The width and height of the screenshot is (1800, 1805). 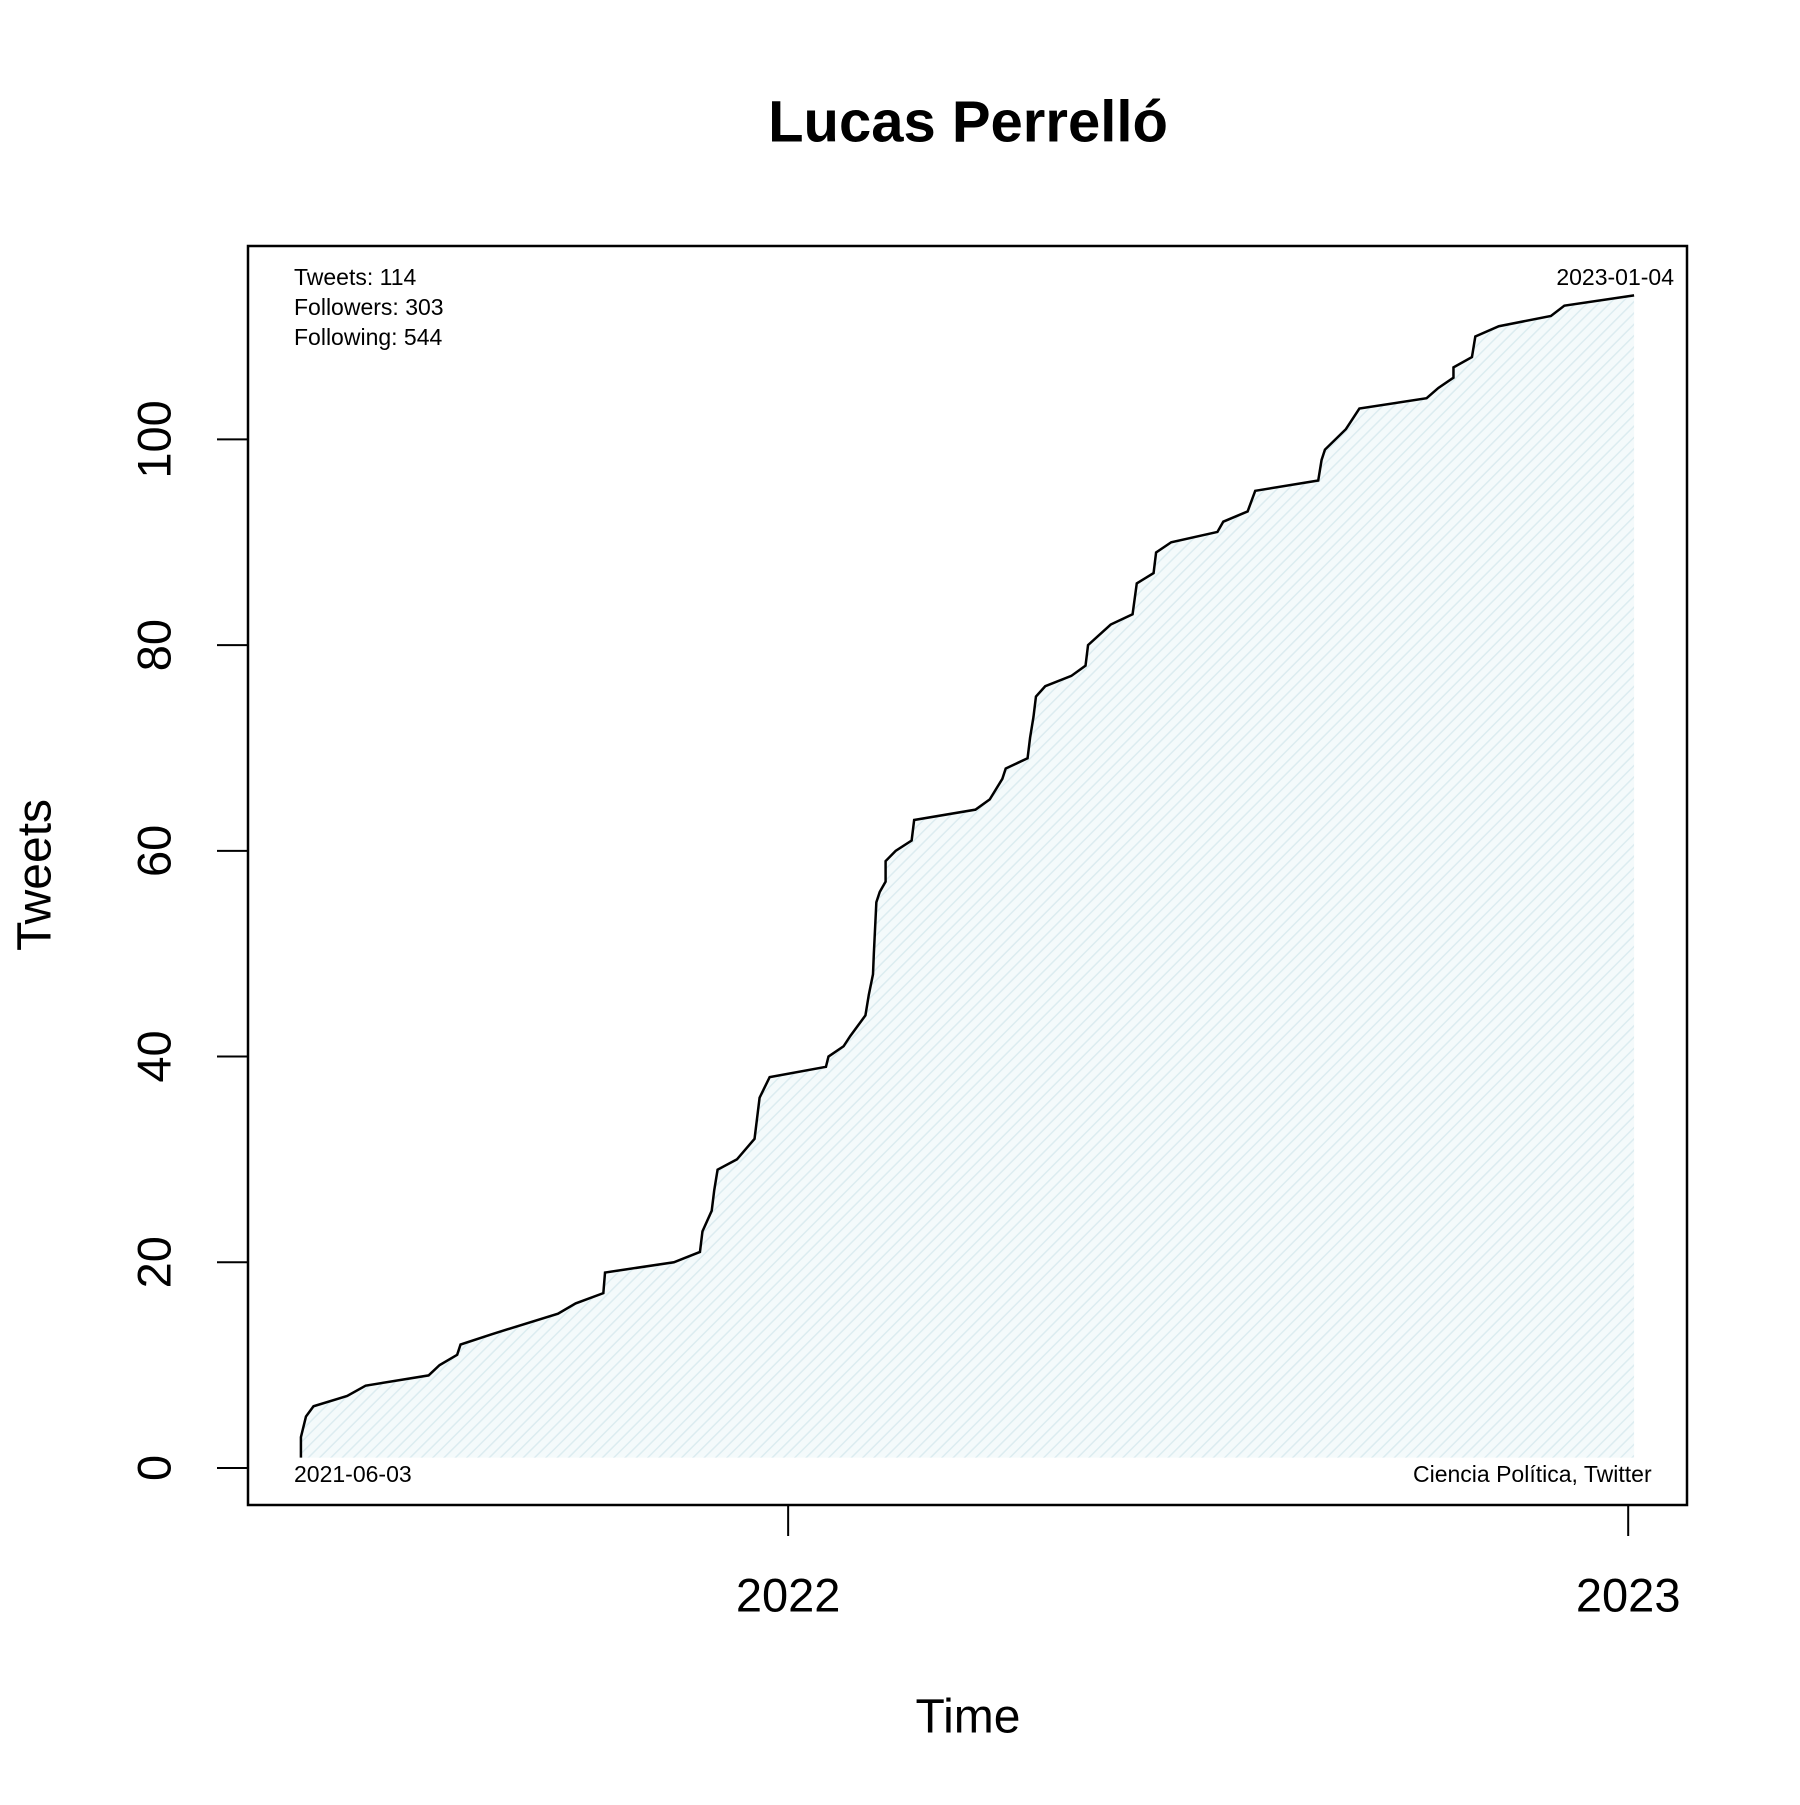 What do you see at coordinates (35, 875) in the screenshot?
I see `y-axis-title: Tweets` at bounding box center [35, 875].